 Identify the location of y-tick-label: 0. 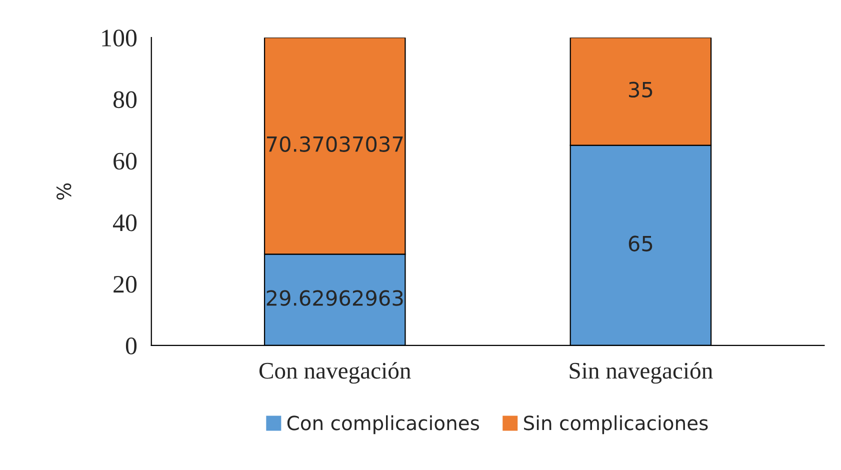
(131, 346).